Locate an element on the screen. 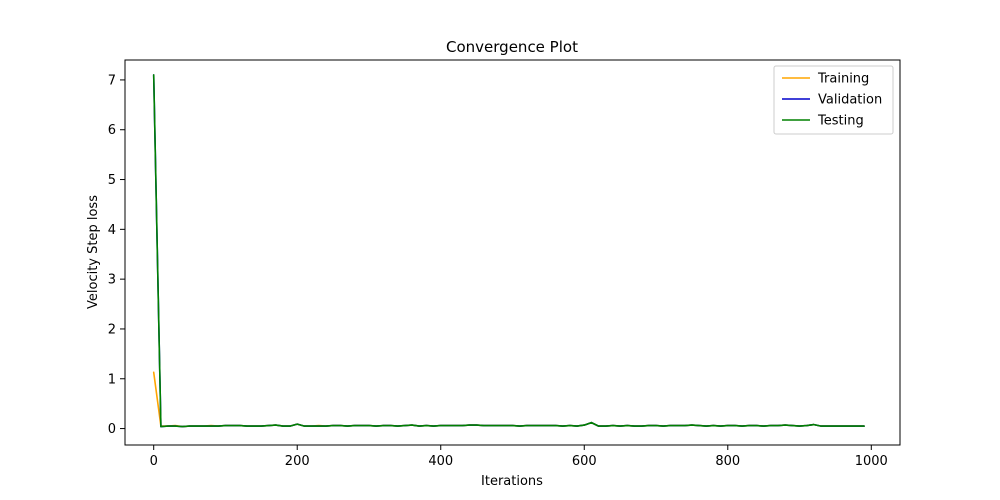  x-tick-label: 600 is located at coordinates (584, 461).